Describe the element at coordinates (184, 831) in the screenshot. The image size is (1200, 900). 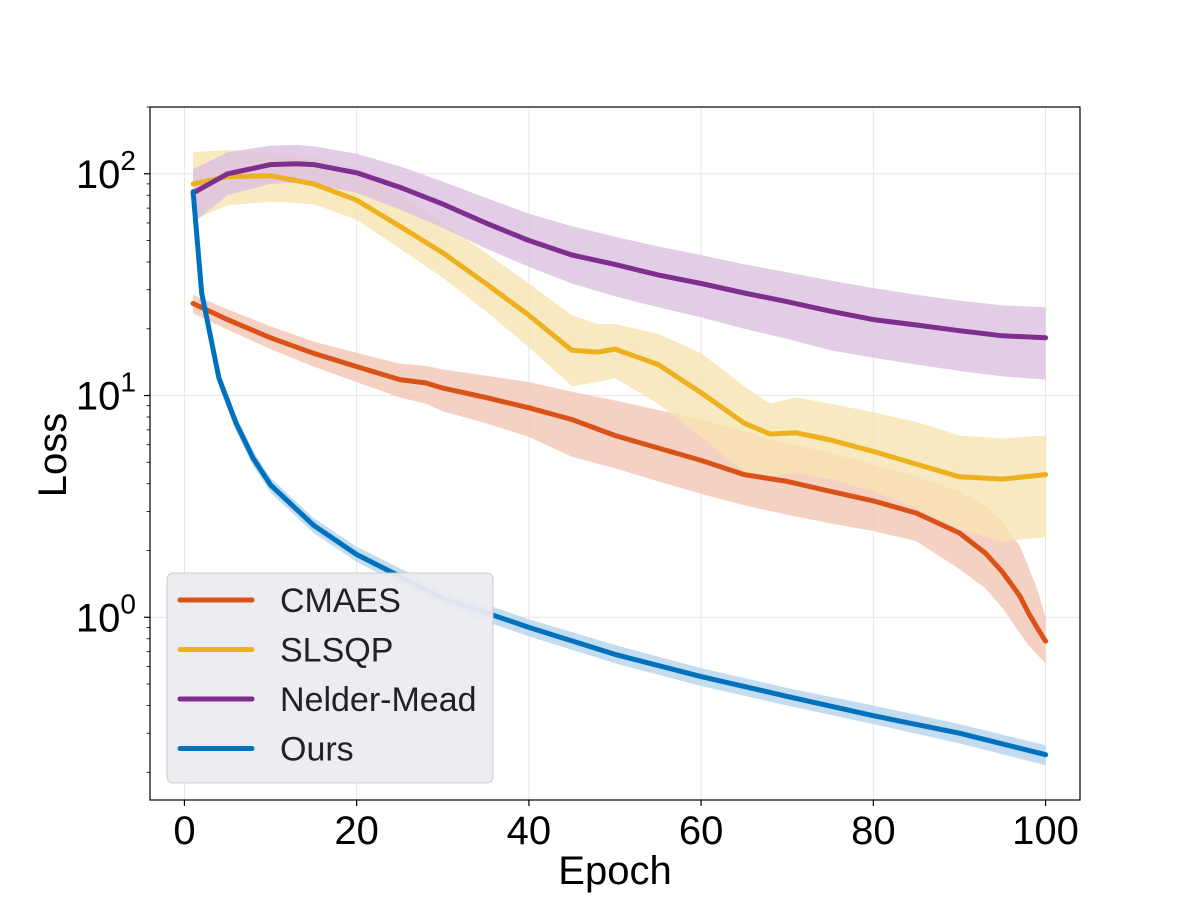
I see `x-tick-label: 0` at that location.